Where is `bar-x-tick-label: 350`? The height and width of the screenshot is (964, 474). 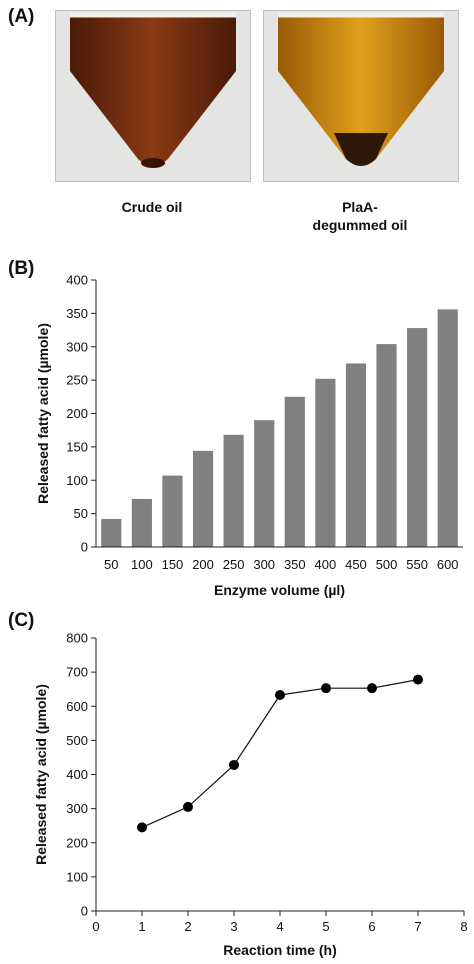 bar-x-tick-label: 350 is located at coordinates (295, 564).